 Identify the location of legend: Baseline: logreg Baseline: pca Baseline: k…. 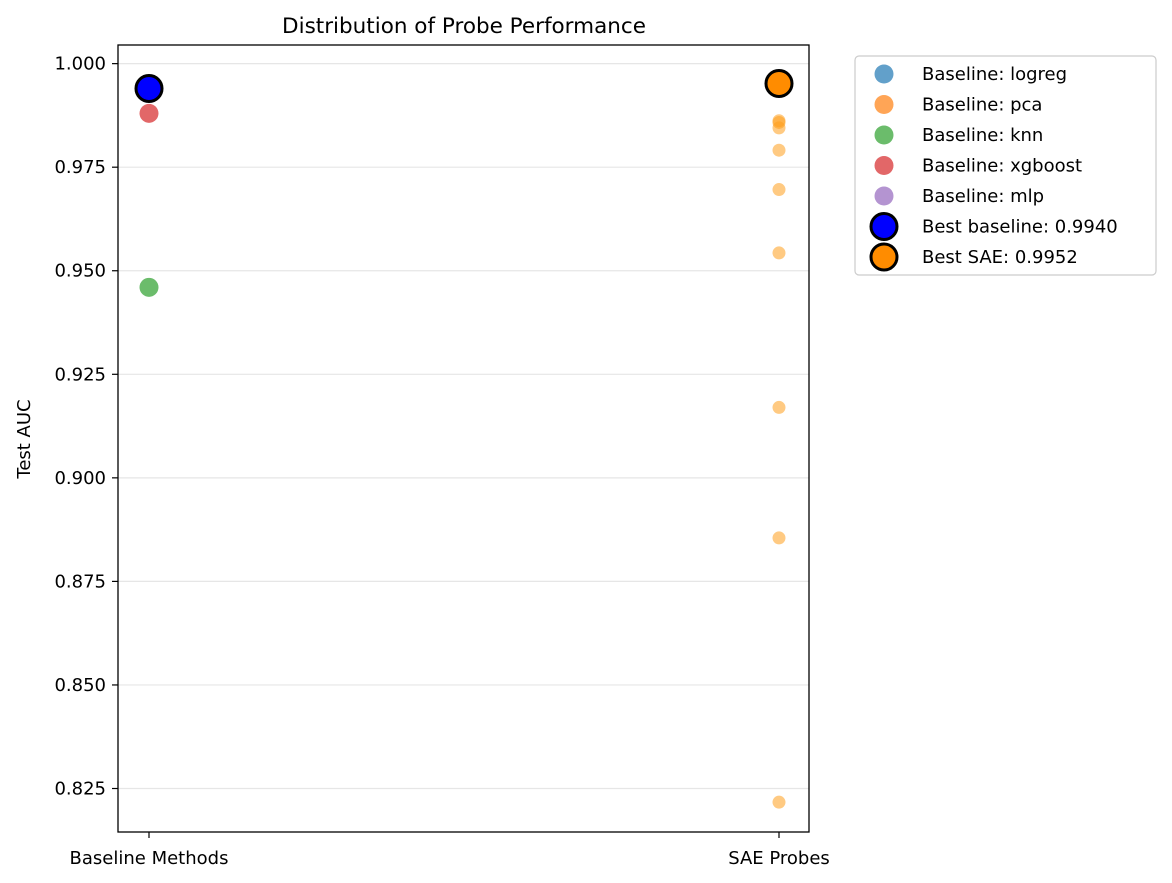
(1005, 165).